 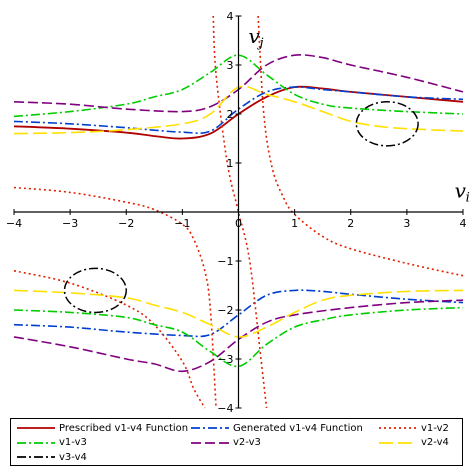 What do you see at coordinates (435, 428) in the screenshot?
I see `legend-label: v1-v2` at bounding box center [435, 428].